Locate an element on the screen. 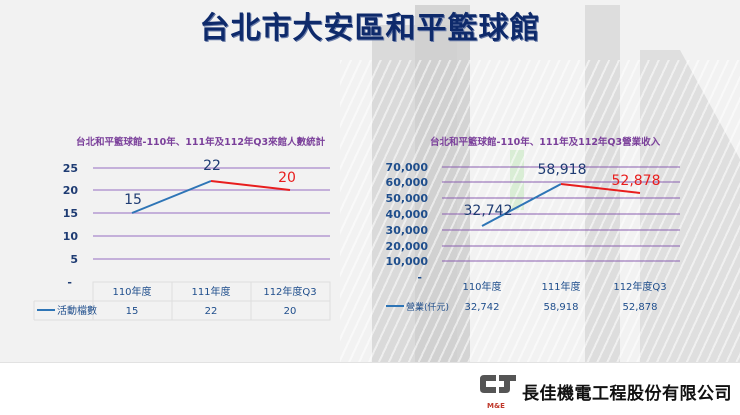 The width and height of the screenshot is (740, 415). table-value: 20 is located at coordinates (290, 311).